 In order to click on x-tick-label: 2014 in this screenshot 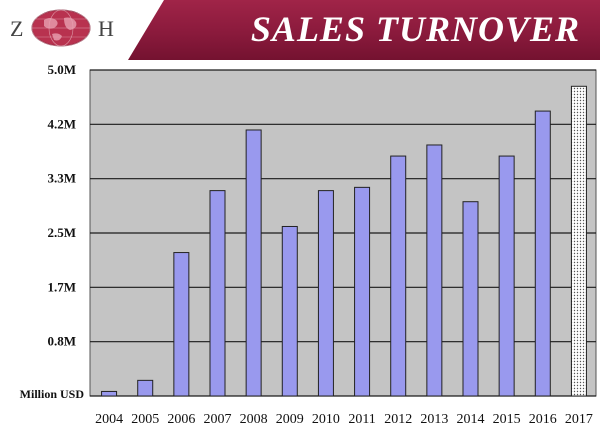, I will do `click(471, 419)`.